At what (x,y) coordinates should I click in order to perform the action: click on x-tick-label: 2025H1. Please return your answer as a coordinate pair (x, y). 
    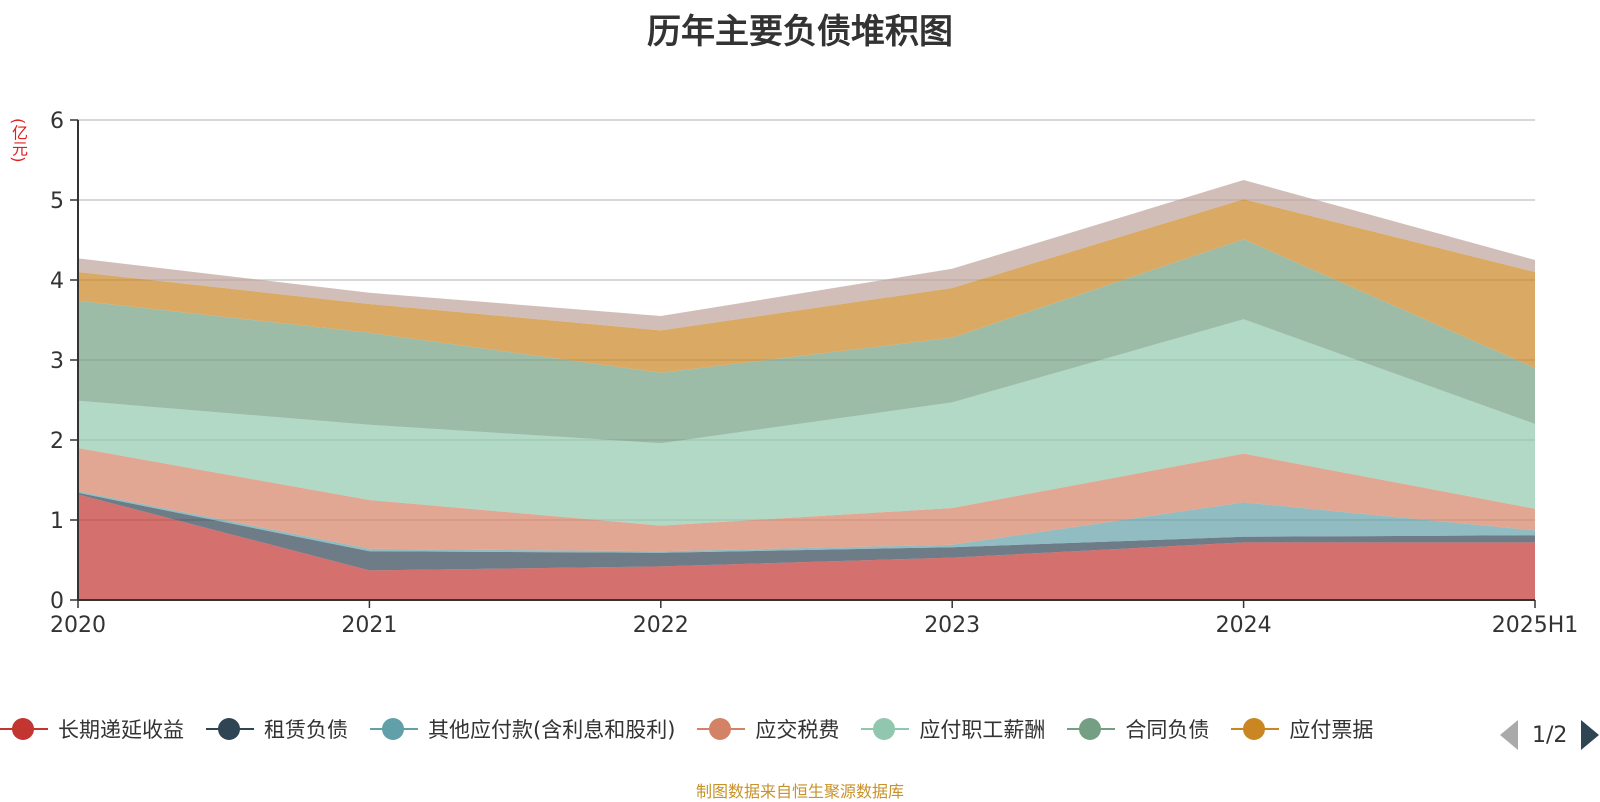
    Looking at the image, I should click on (1535, 625).